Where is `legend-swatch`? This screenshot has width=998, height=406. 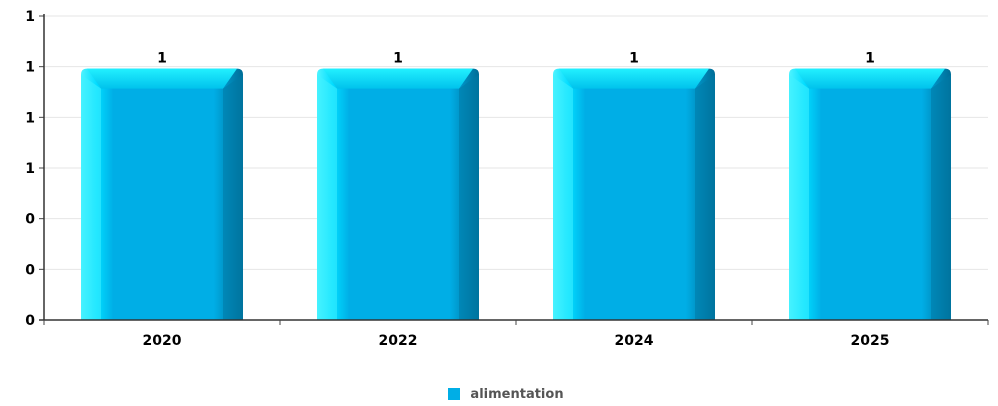 legend-swatch is located at coordinates (454, 394).